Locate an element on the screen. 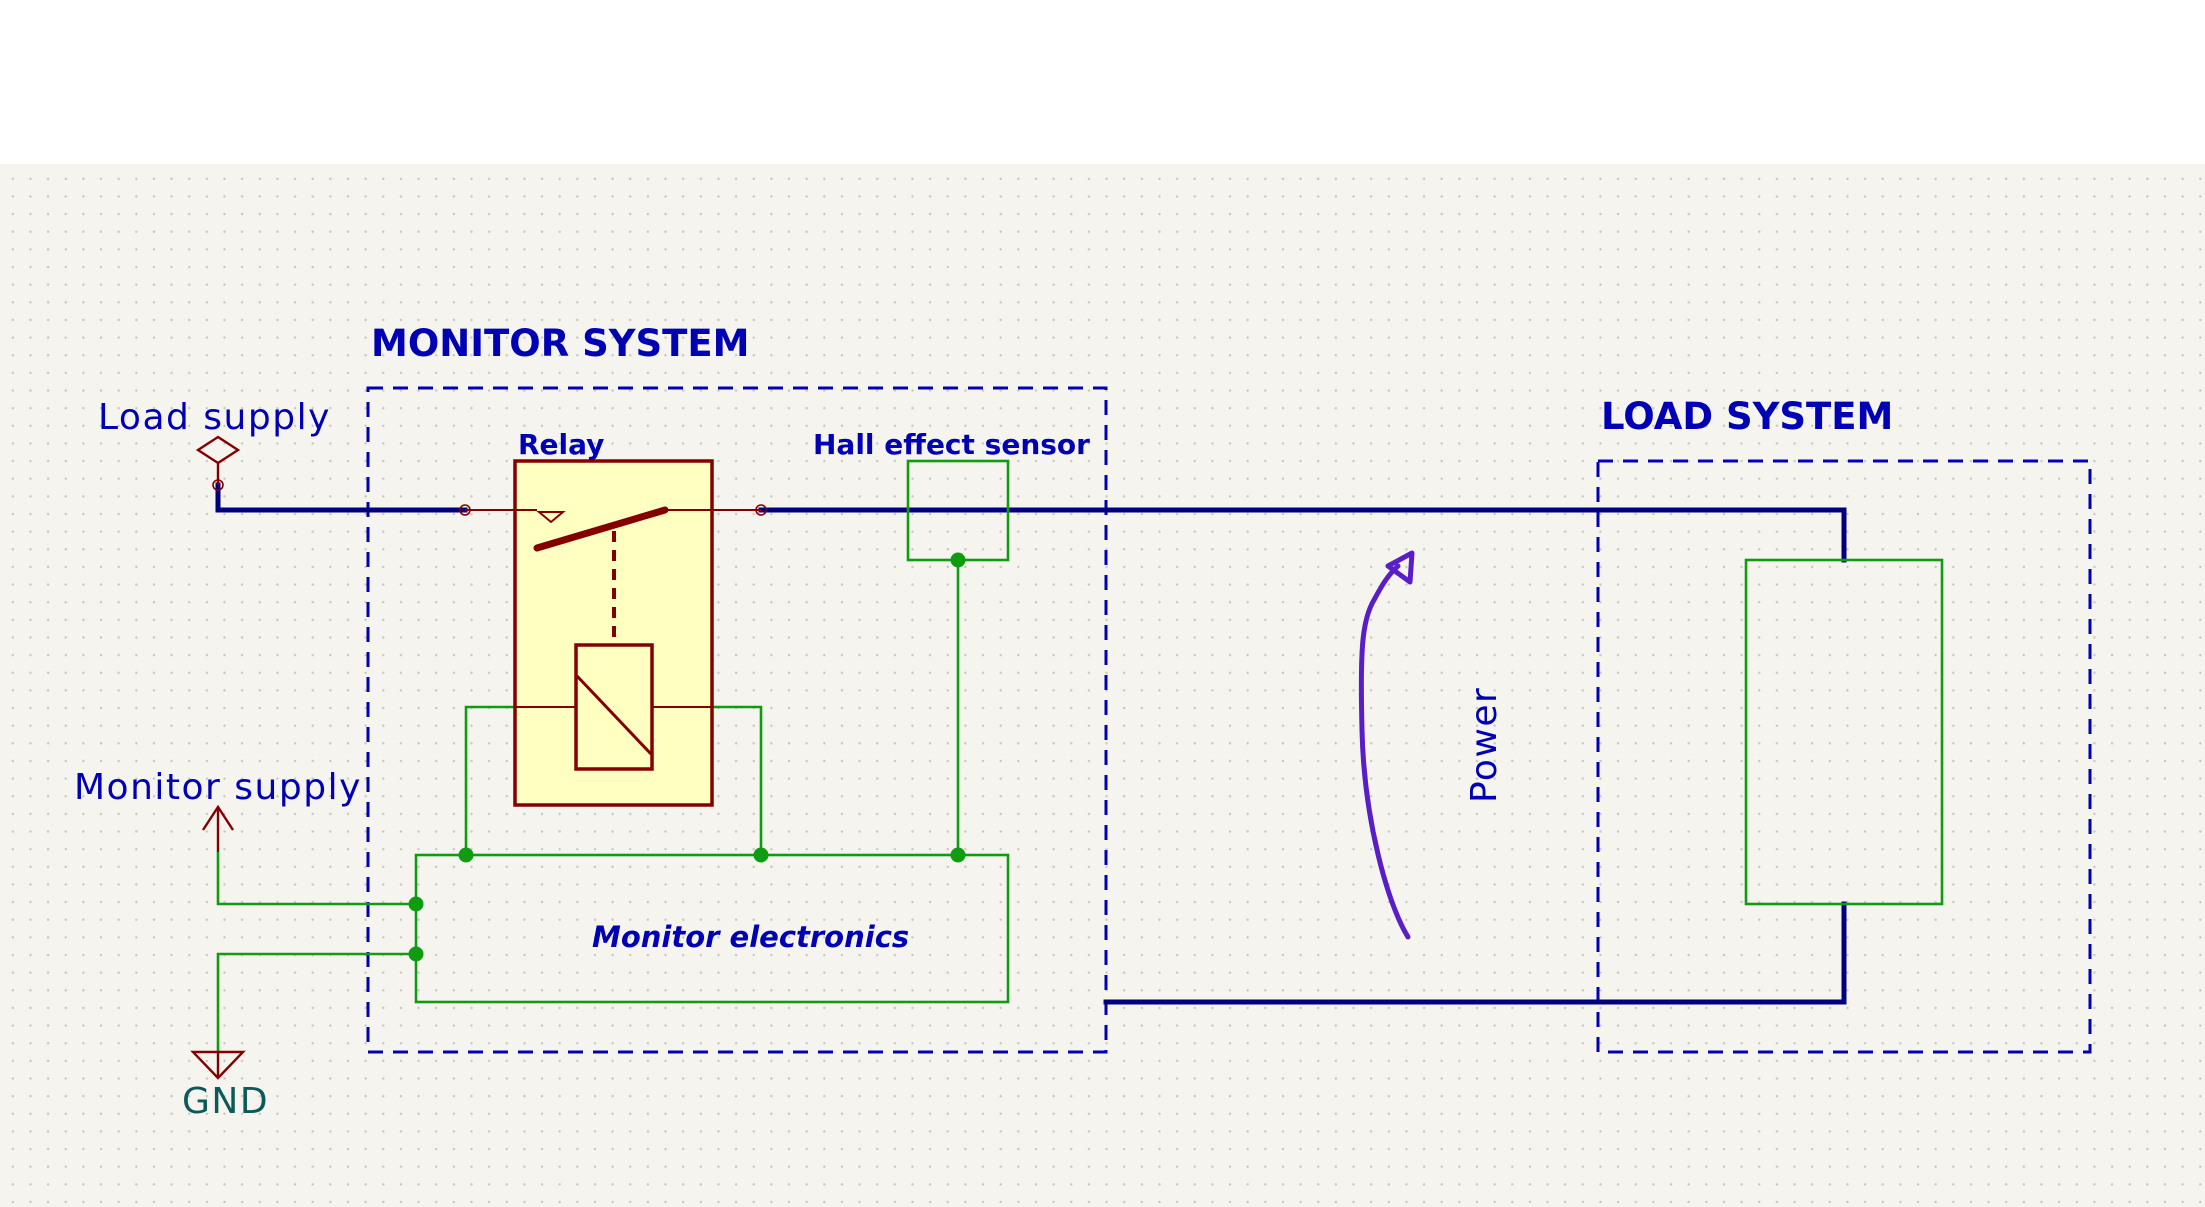 This screenshot has width=2205, height=1207. power-bus-bottom is located at coordinates (1475, 953).